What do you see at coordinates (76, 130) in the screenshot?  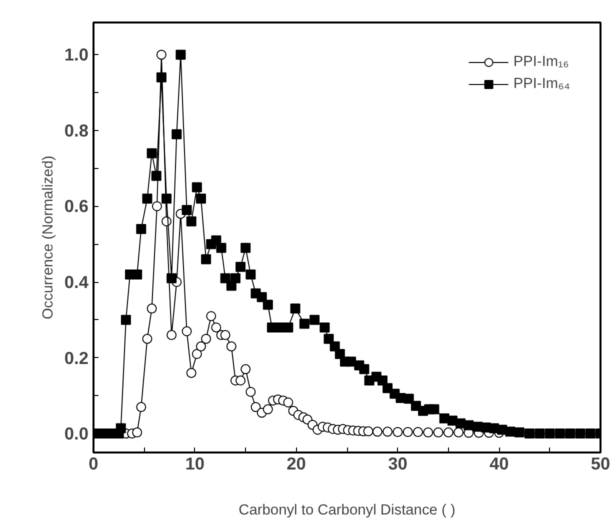 I see `y-tick-label: 0.8` at bounding box center [76, 130].